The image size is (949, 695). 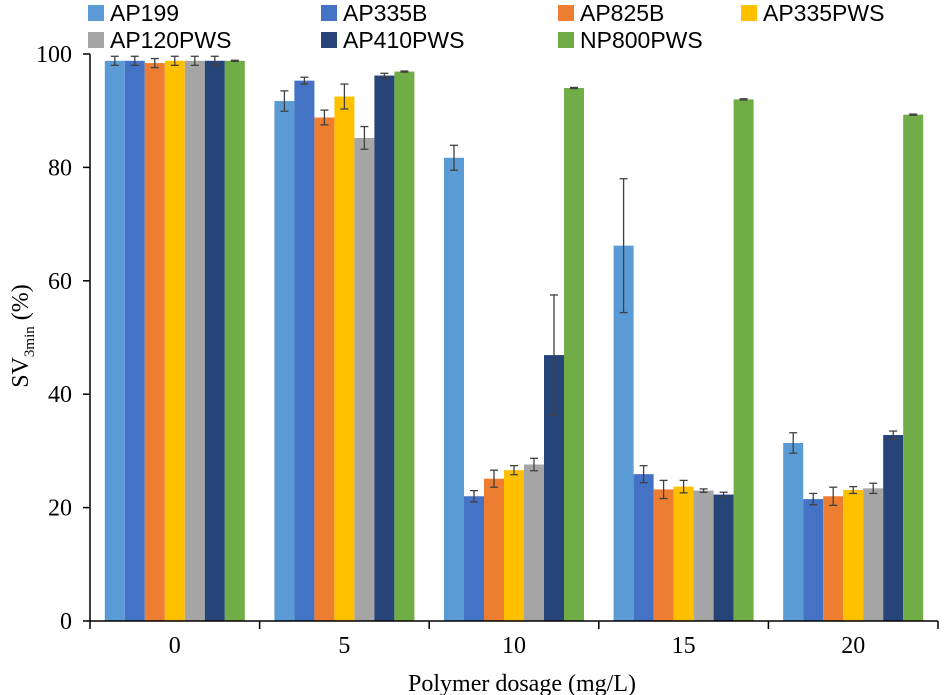 What do you see at coordinates (60, 282) in the screenshot?
I see `y-tick-label-60: 60` at bounding box center [60, 282].